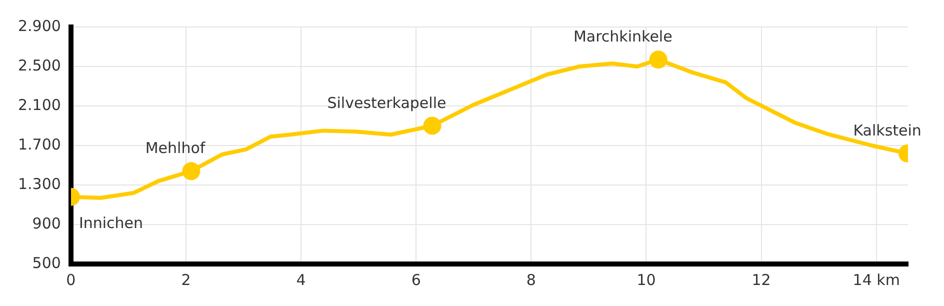  What do you see at coordinates (175, 148) in the screenshot?
I see `annotation: Mehlhof` at bounding box center [175, 148].